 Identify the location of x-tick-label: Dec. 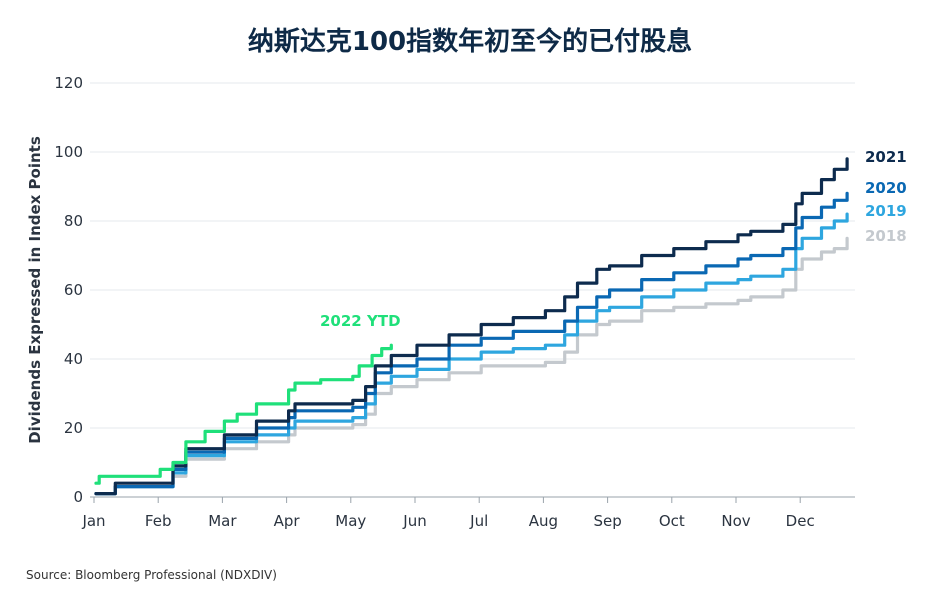
(800, 521).